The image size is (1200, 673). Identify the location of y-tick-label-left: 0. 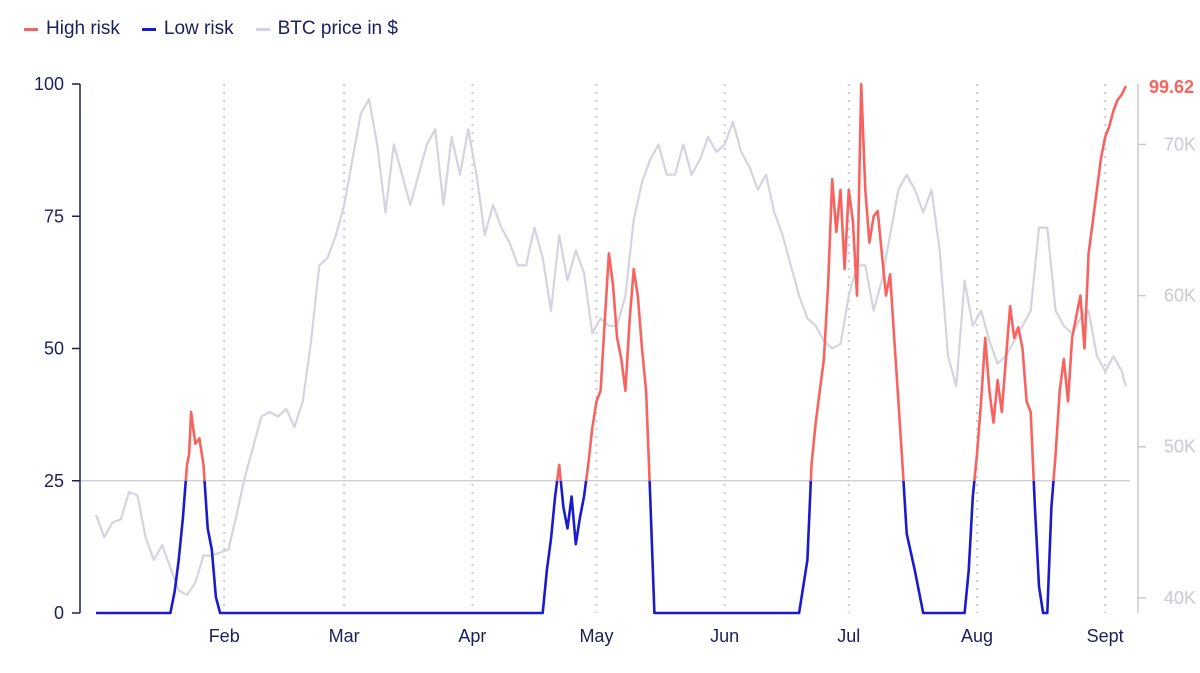
(59, 613).